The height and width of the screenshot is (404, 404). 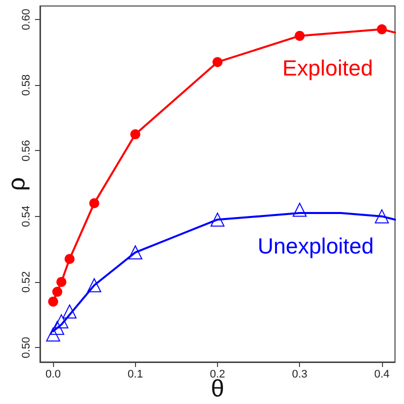 What do you see at coordinates (218, 374) in the screenshot?
I see `x-tick-label: 0.2` at bounding box center [218, 374].